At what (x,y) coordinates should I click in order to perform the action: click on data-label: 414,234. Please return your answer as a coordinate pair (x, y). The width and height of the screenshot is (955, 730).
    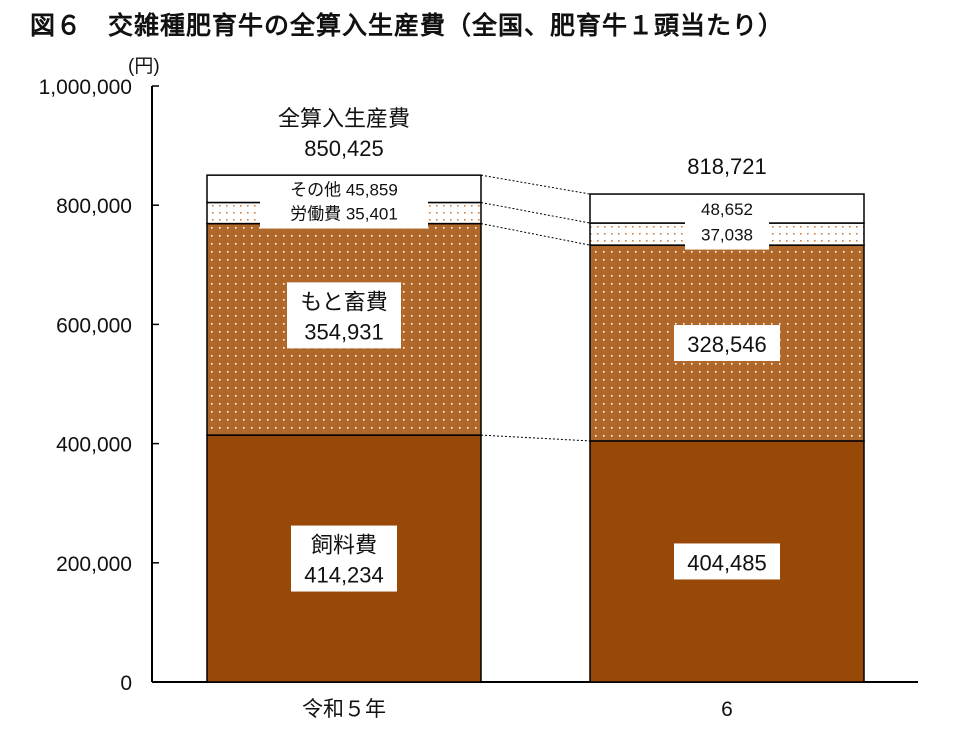
    Looking at the image, I should click on (344, 575).